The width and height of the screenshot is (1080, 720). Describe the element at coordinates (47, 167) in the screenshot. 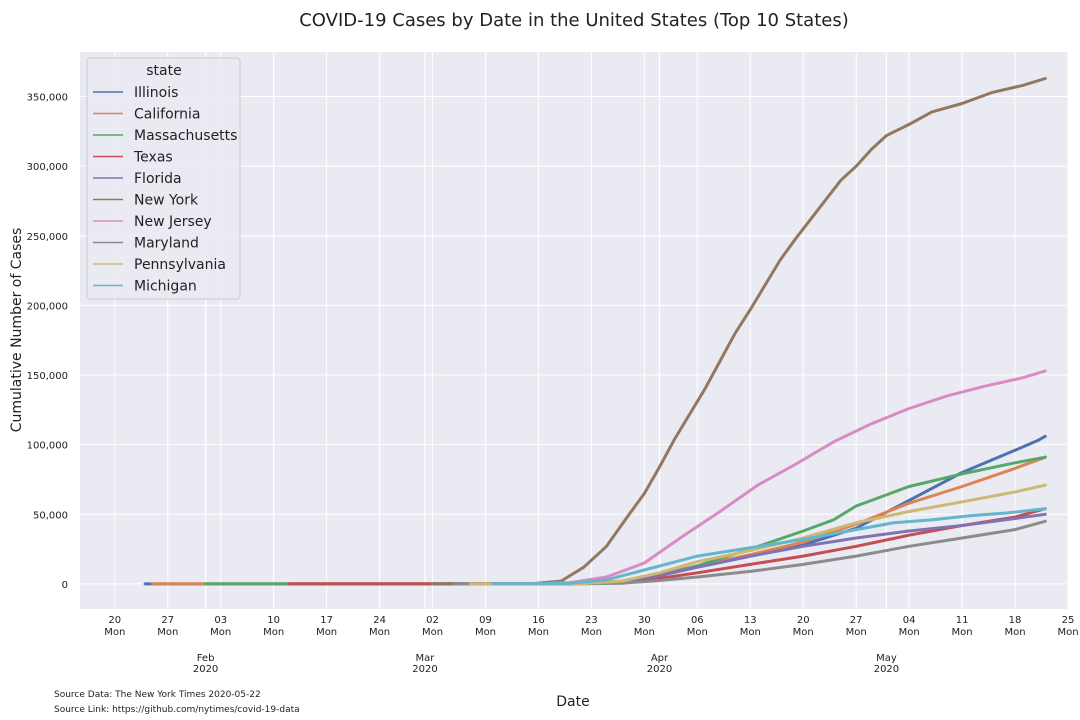

I see `y-tick-label: 300,000` at that location.